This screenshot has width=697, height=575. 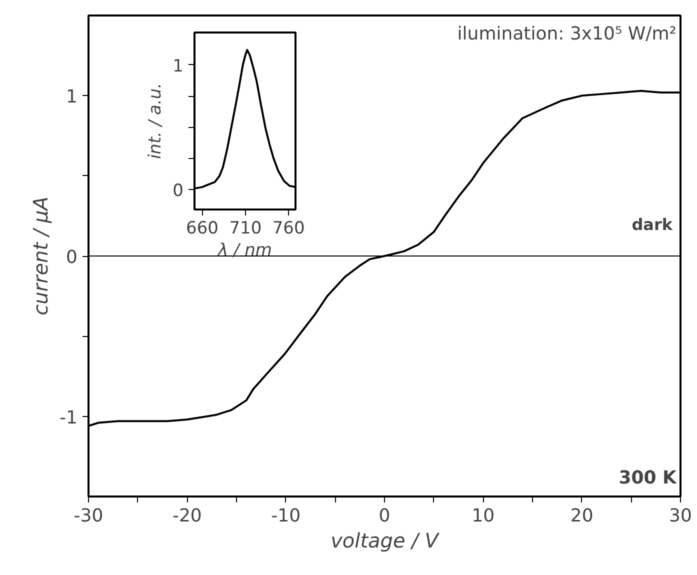 I want to click on annotation: ilumination: 3x10⁵ W/m², so click(x=567, y=34).